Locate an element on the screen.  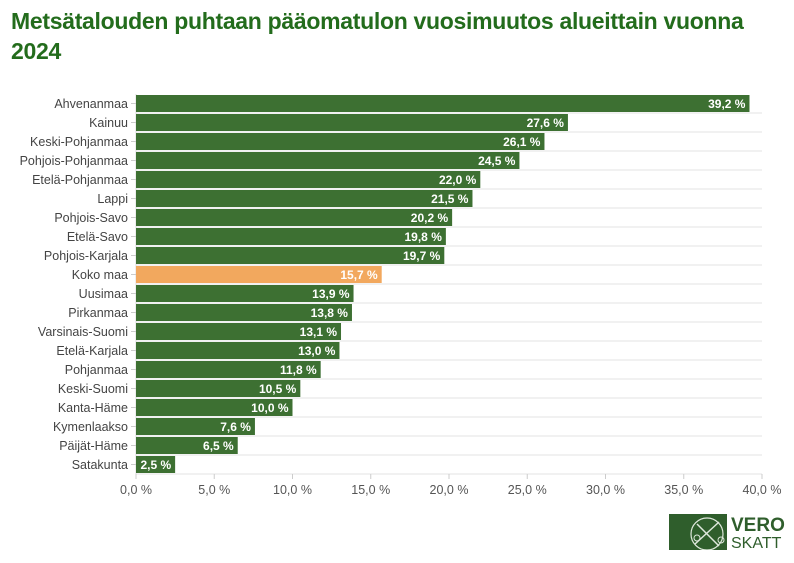
x-tick-label: 30,0 % is located at coordinates (605, 490).